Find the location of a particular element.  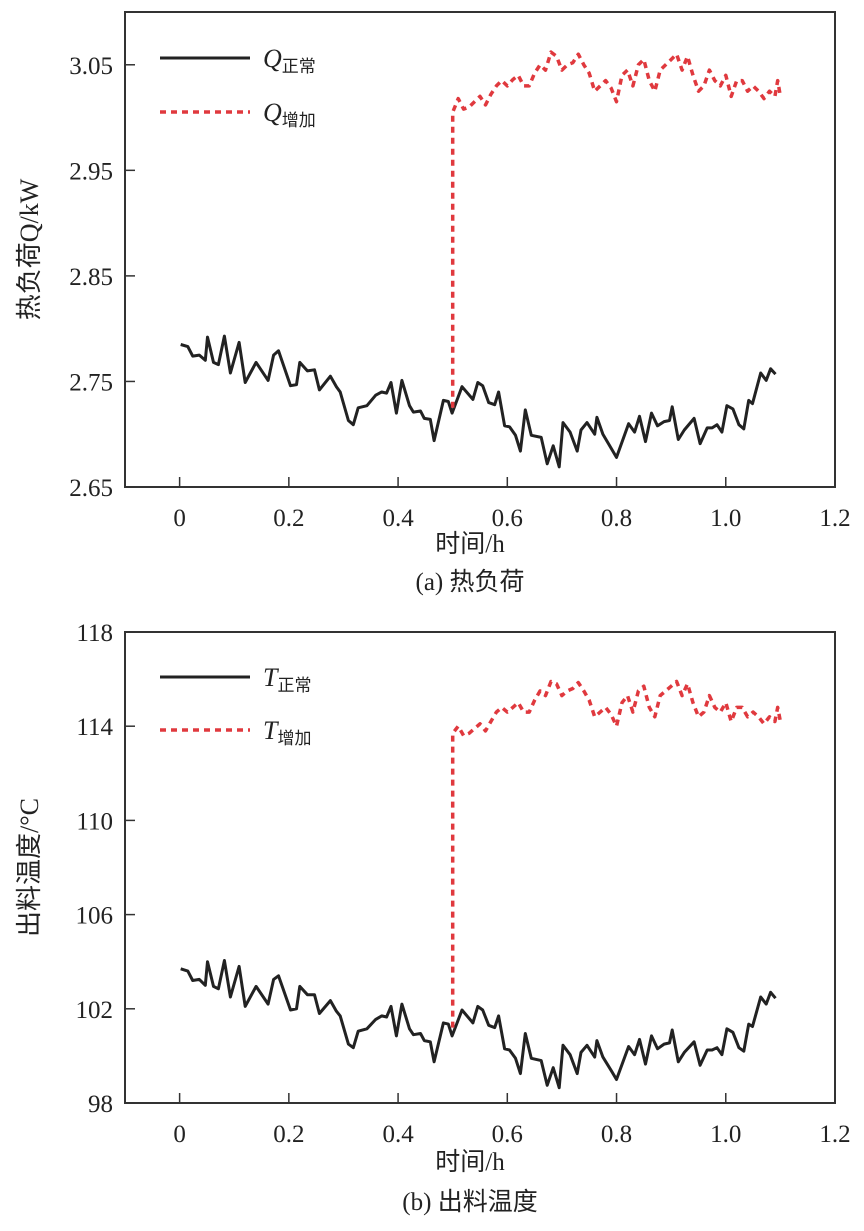

y-tick-label: 2.95 is located at coordinates (91, 171).